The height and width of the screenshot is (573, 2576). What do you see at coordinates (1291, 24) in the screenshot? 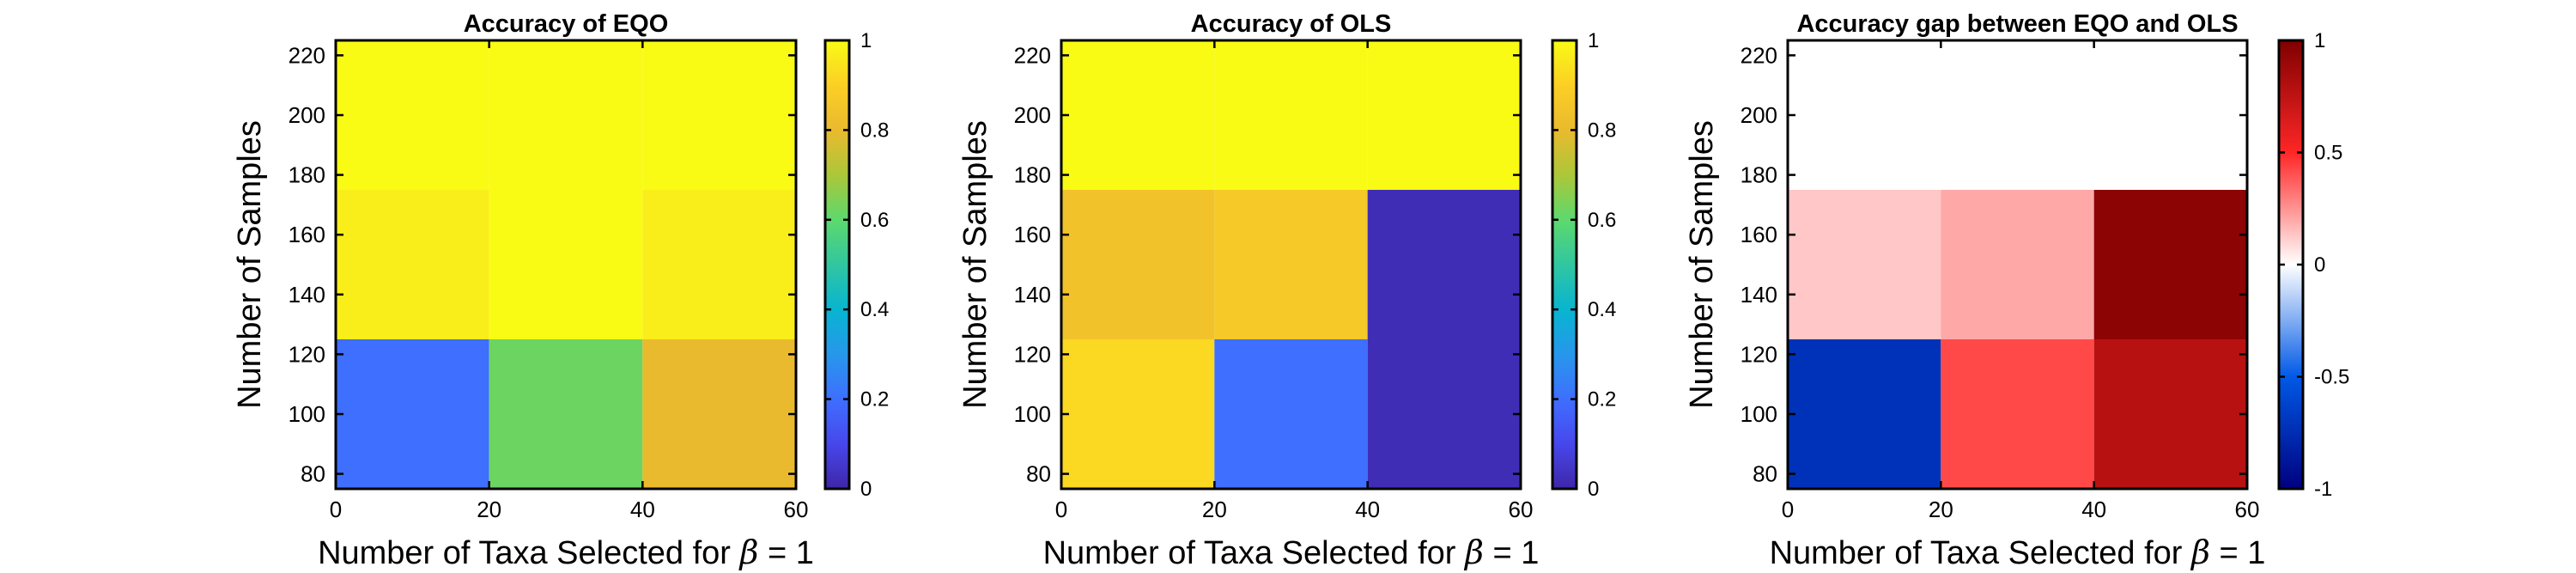
I see `panel-title: Accuracy of OLS` at bounding box center [1291, 24].